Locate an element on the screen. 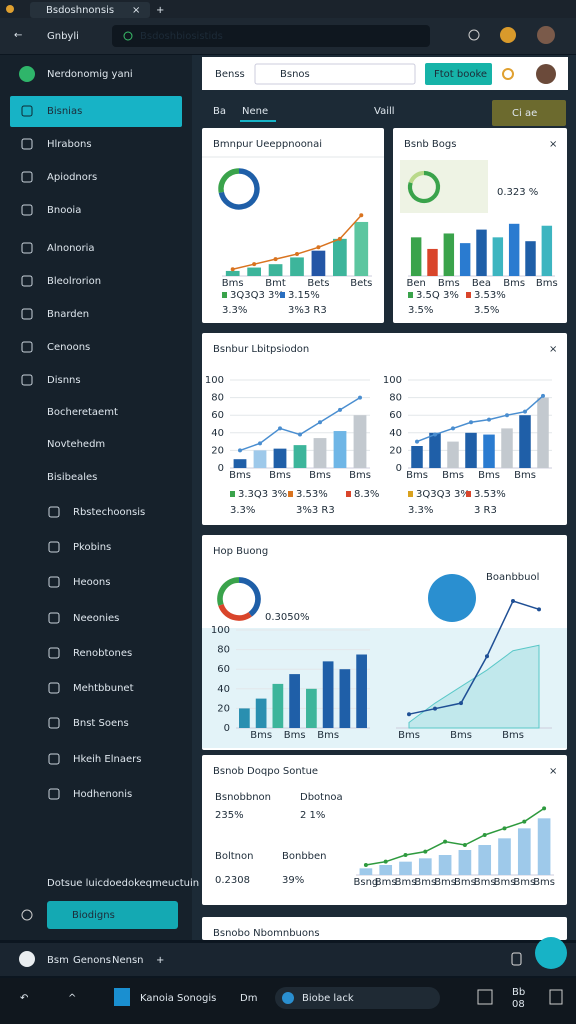 The width and height of the screenshot is (576, 1024). y-tick-label: 40 is located at coordinates (223, 689).